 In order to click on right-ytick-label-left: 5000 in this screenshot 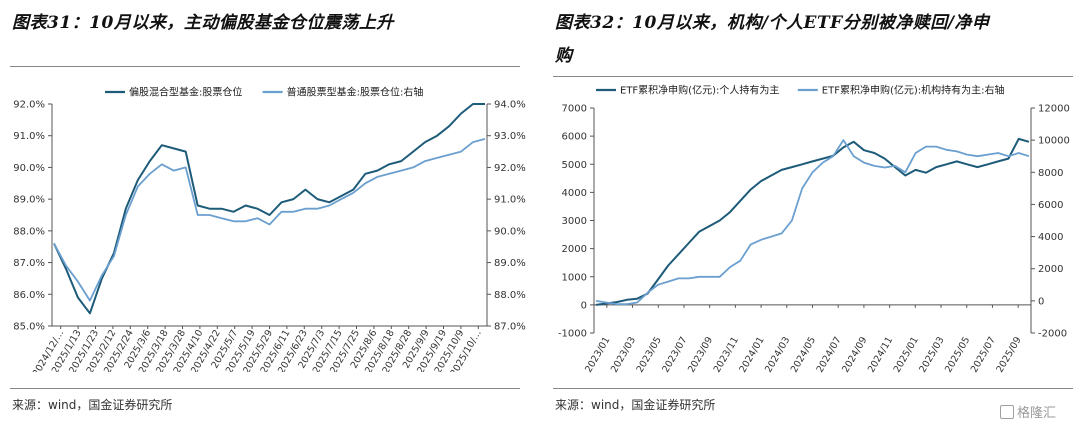, I will do `click(574, 165)`.